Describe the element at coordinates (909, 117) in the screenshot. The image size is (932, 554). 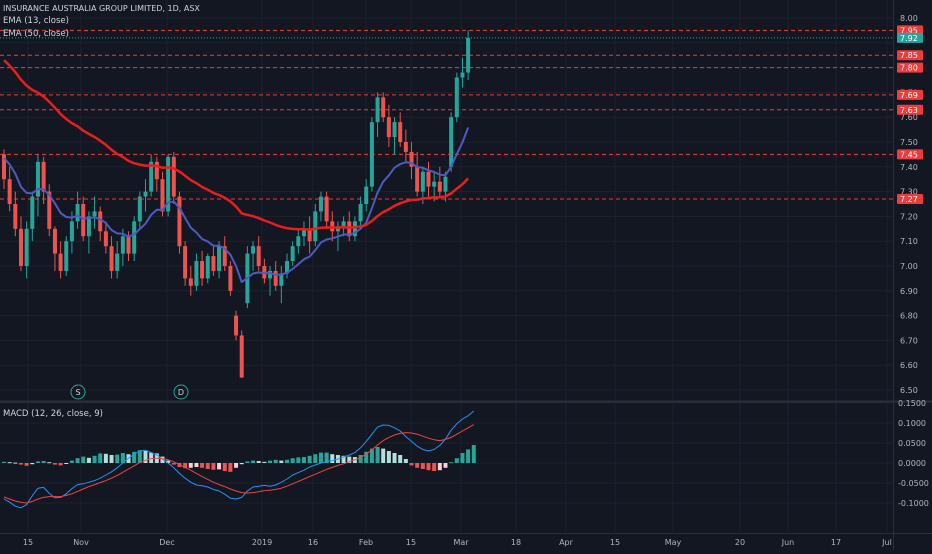
I see `price-tick-label: 7.60` at that location.